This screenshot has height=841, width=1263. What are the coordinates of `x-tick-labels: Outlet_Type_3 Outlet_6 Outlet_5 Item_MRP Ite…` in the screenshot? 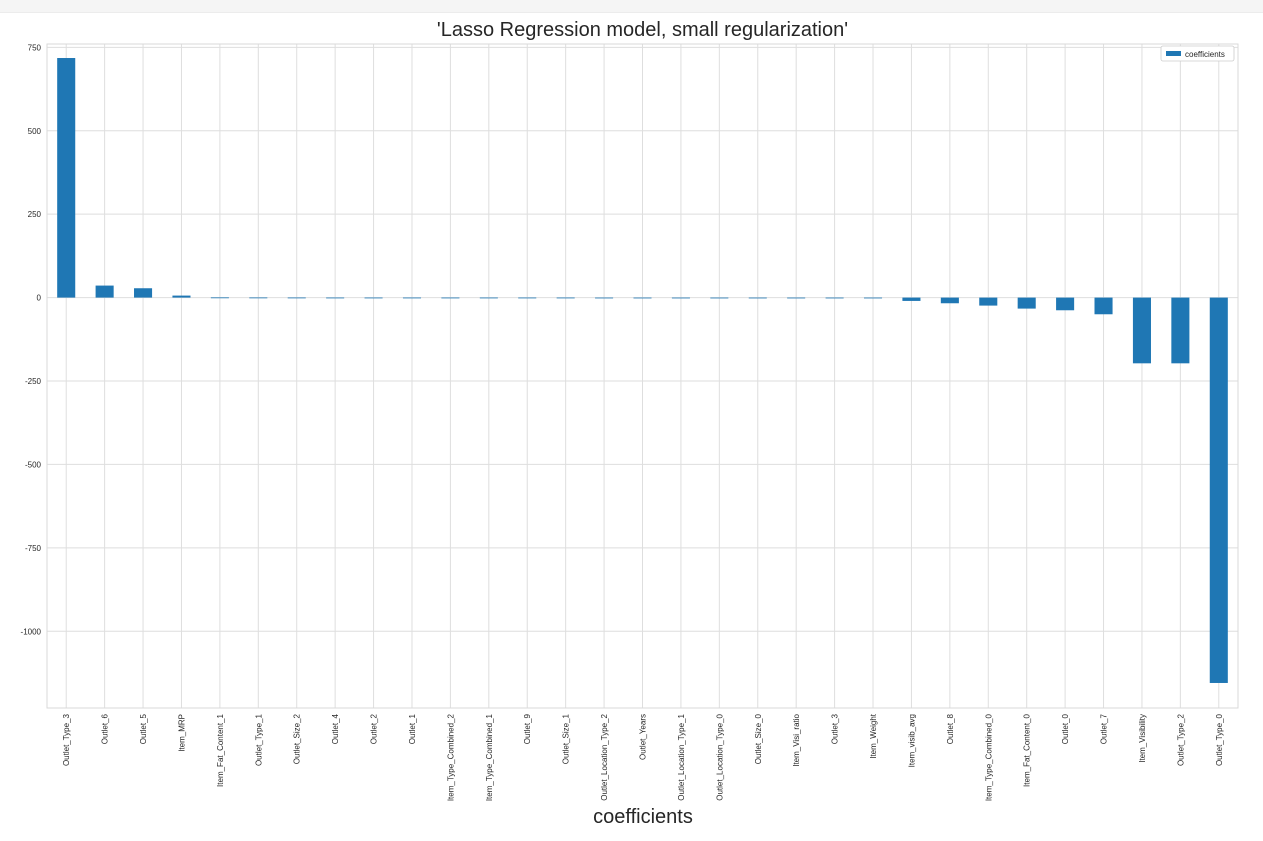 It's located at (643, 757).